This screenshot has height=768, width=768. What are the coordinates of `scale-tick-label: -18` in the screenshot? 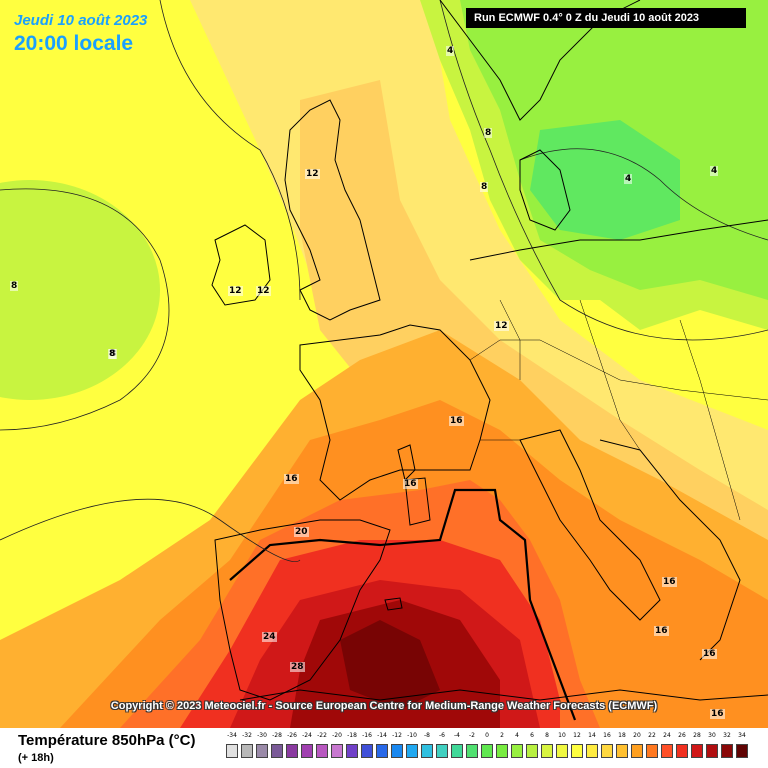 It's located at (352, 735).